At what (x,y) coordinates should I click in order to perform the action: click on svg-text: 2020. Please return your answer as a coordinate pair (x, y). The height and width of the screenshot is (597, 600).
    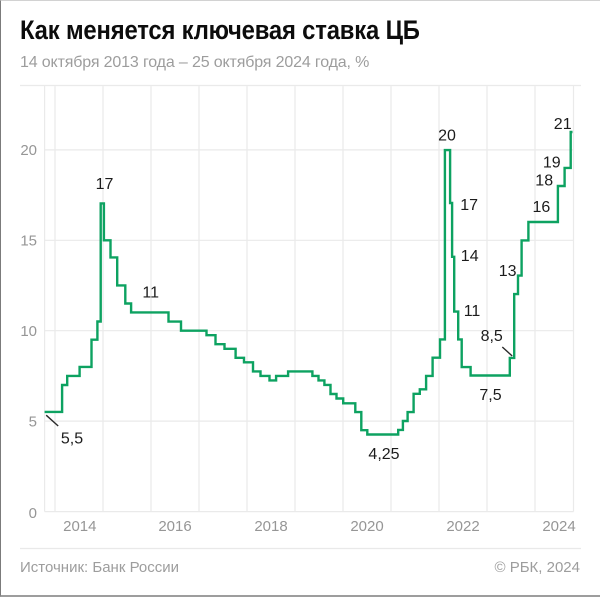
    Looking at the image, I should click on (366, 526).